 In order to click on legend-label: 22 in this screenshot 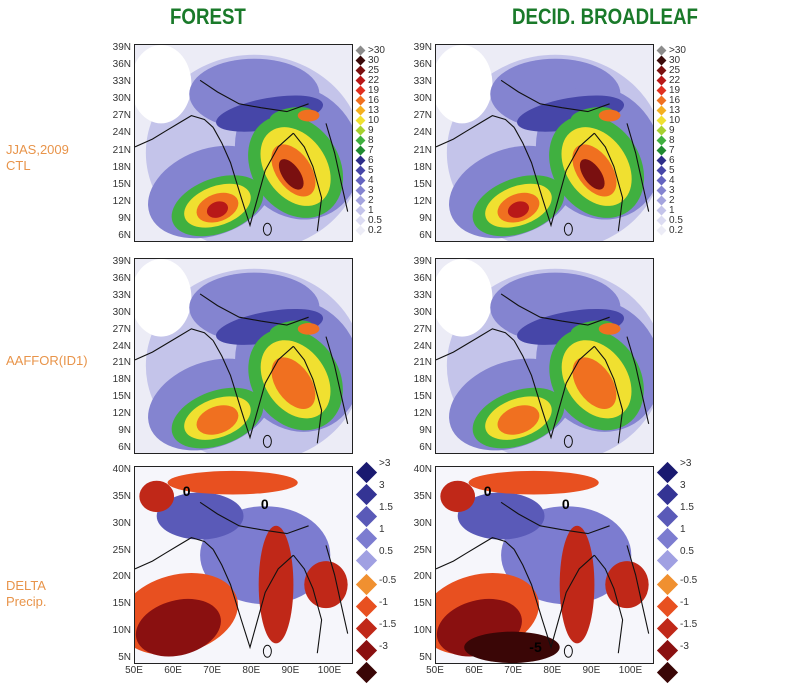, I will do `click(675, 80)`.